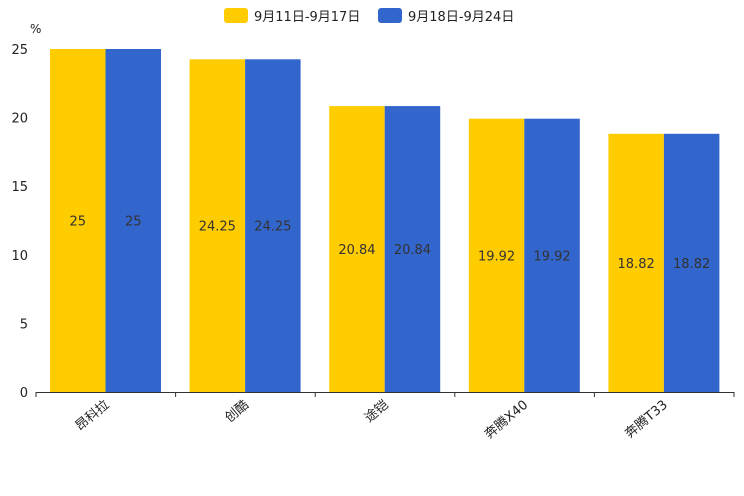 This screenshot has width=744, height=496. What do you see at coordinates (93, 416) in the screenshot?
I see `x-category-label: 昂科拉` at bounding box center [93, 416].